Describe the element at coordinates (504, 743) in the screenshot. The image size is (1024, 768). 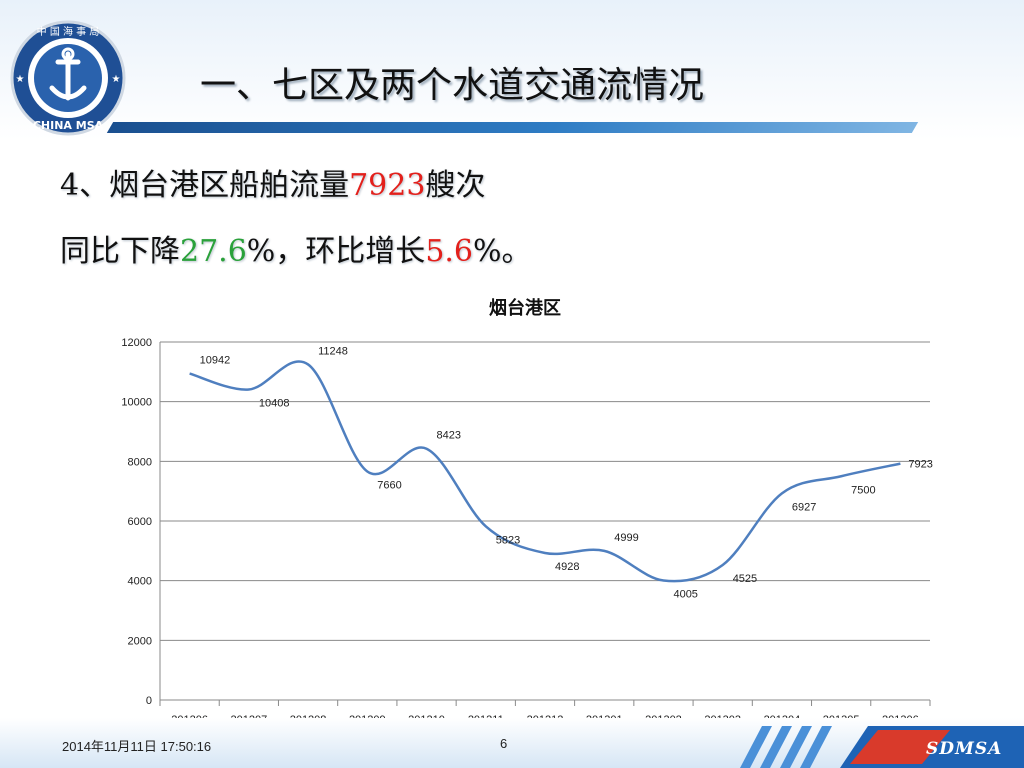
I see `page-number: 6` at that location.